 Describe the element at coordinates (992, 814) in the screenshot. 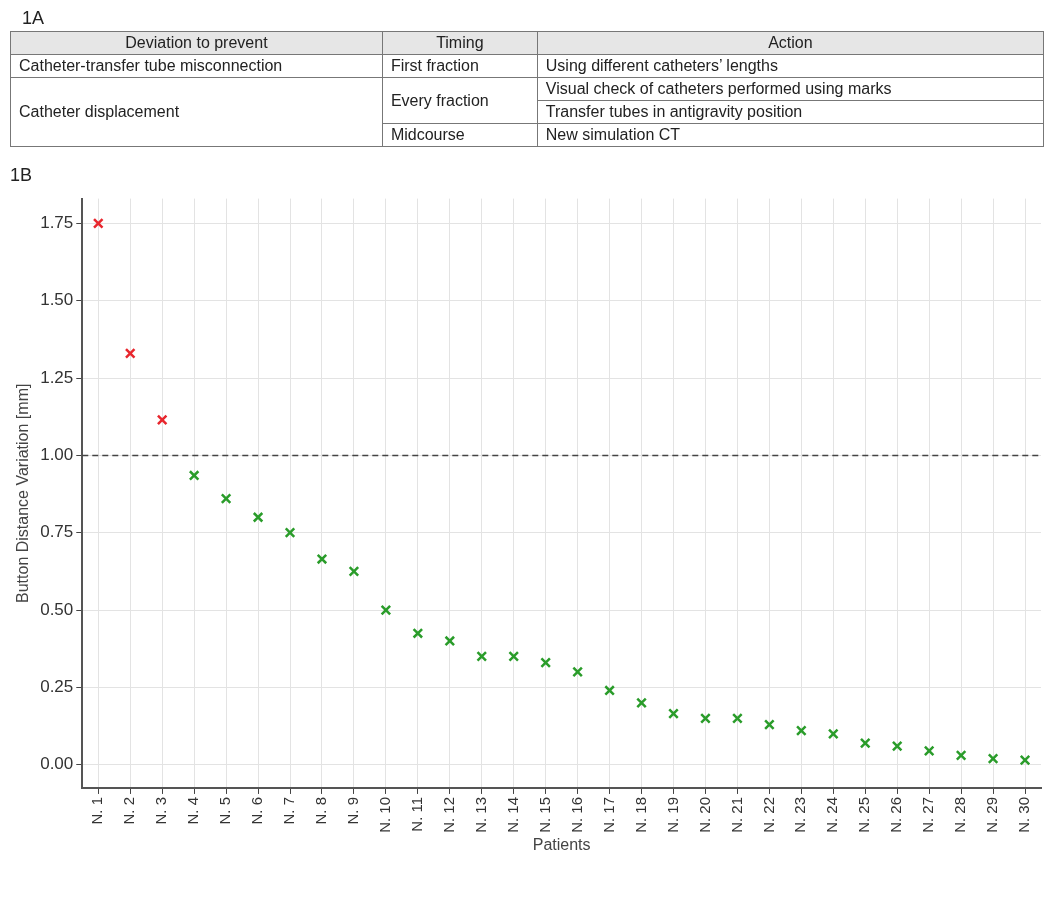

I see `x-tick-label: N. 29` at that location.